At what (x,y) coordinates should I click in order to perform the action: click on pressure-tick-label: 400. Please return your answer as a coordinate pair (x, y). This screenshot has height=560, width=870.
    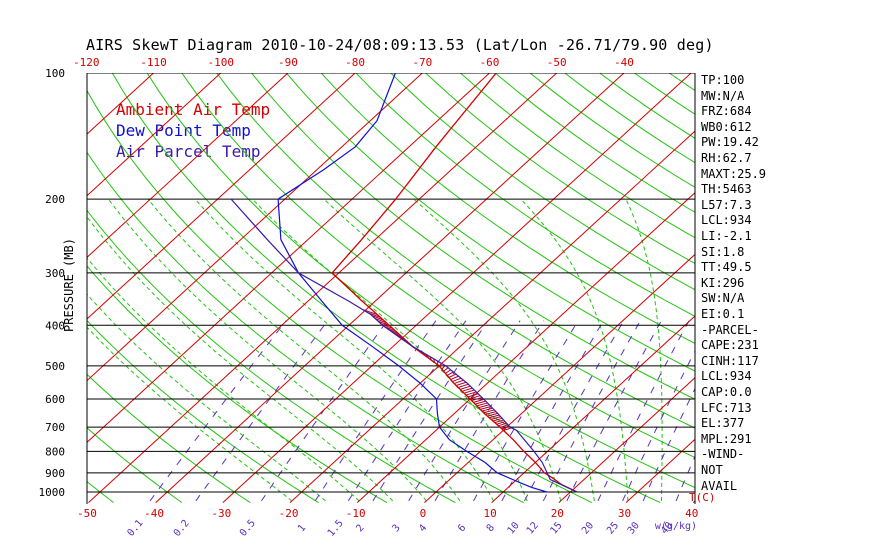
    Looking at the image, I should click on (55, 325).